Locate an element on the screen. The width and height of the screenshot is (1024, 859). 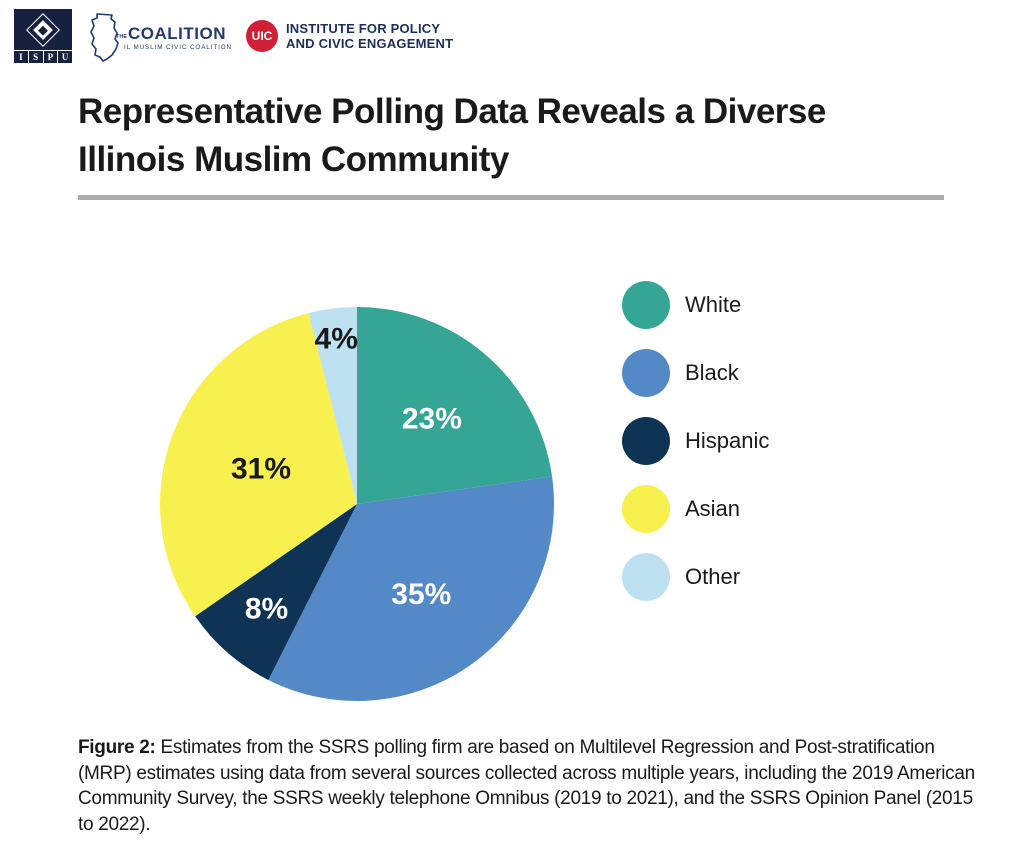
pie-slice-other is located at coordinates (332, 405).